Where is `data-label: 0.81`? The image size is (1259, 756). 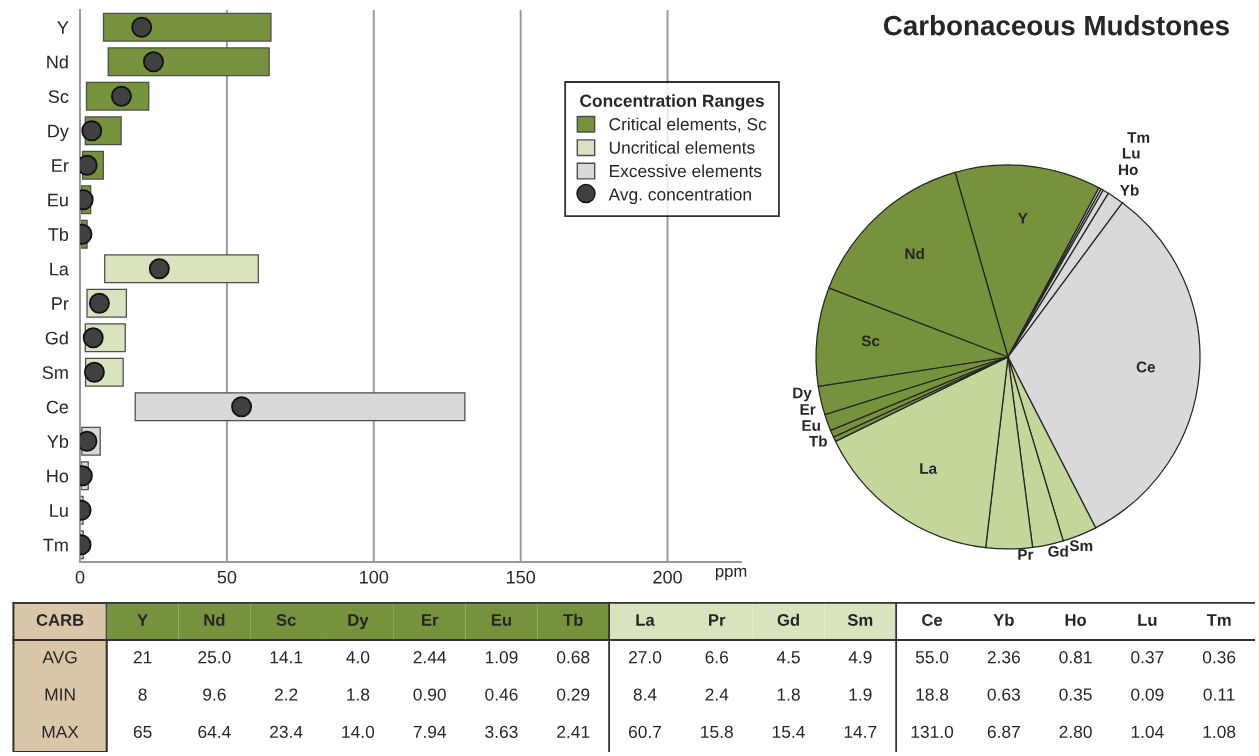 data-label: 0.81 is located at coordinates (1075, 657).